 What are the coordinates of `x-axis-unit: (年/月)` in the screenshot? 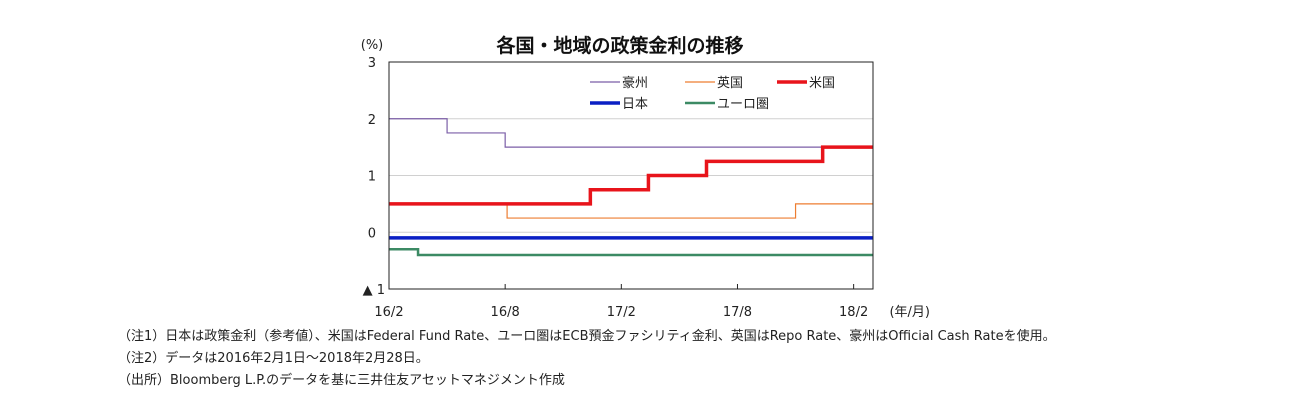 It's located at (909, 312).